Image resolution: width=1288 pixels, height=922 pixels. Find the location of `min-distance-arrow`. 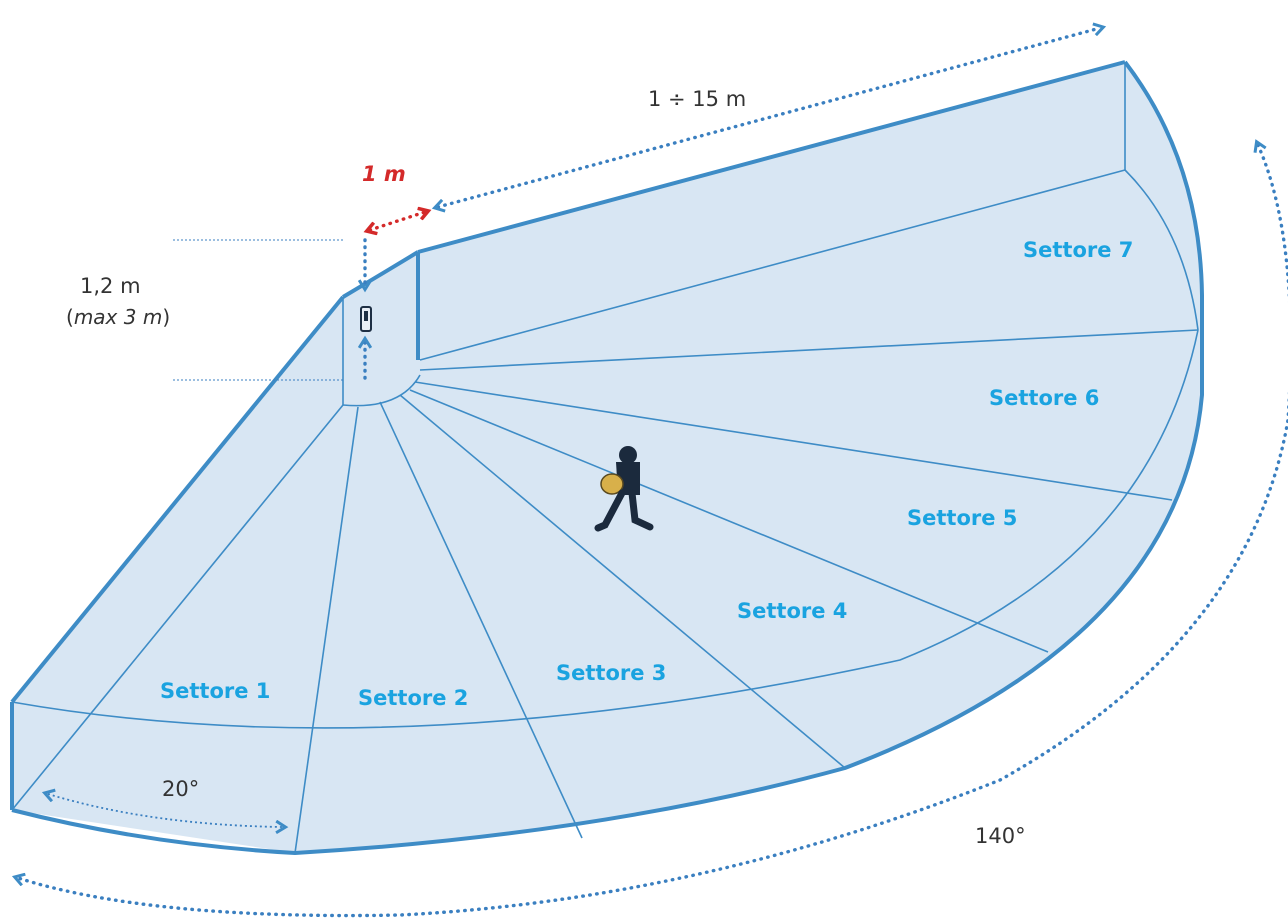

min-distance-arrow is located at coordinates (397, 221).